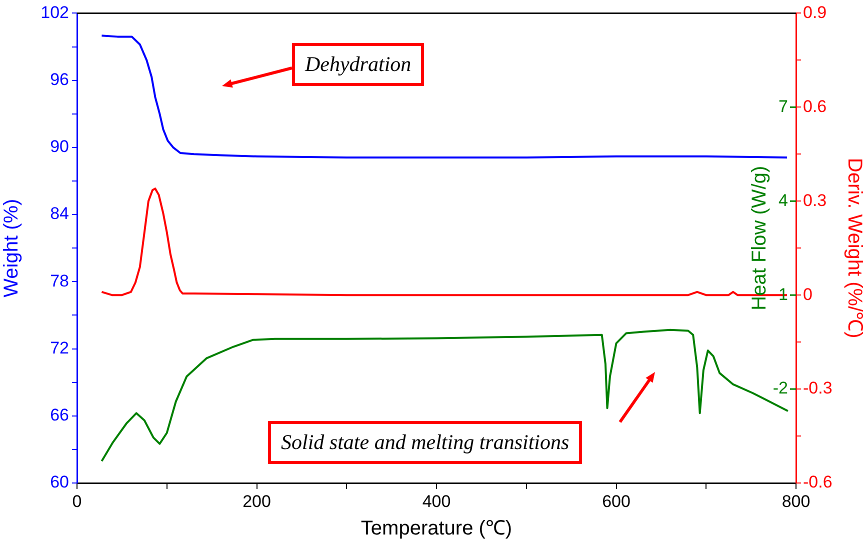  I want to click on y3-tick-label: -0.3, so click(817, 388).